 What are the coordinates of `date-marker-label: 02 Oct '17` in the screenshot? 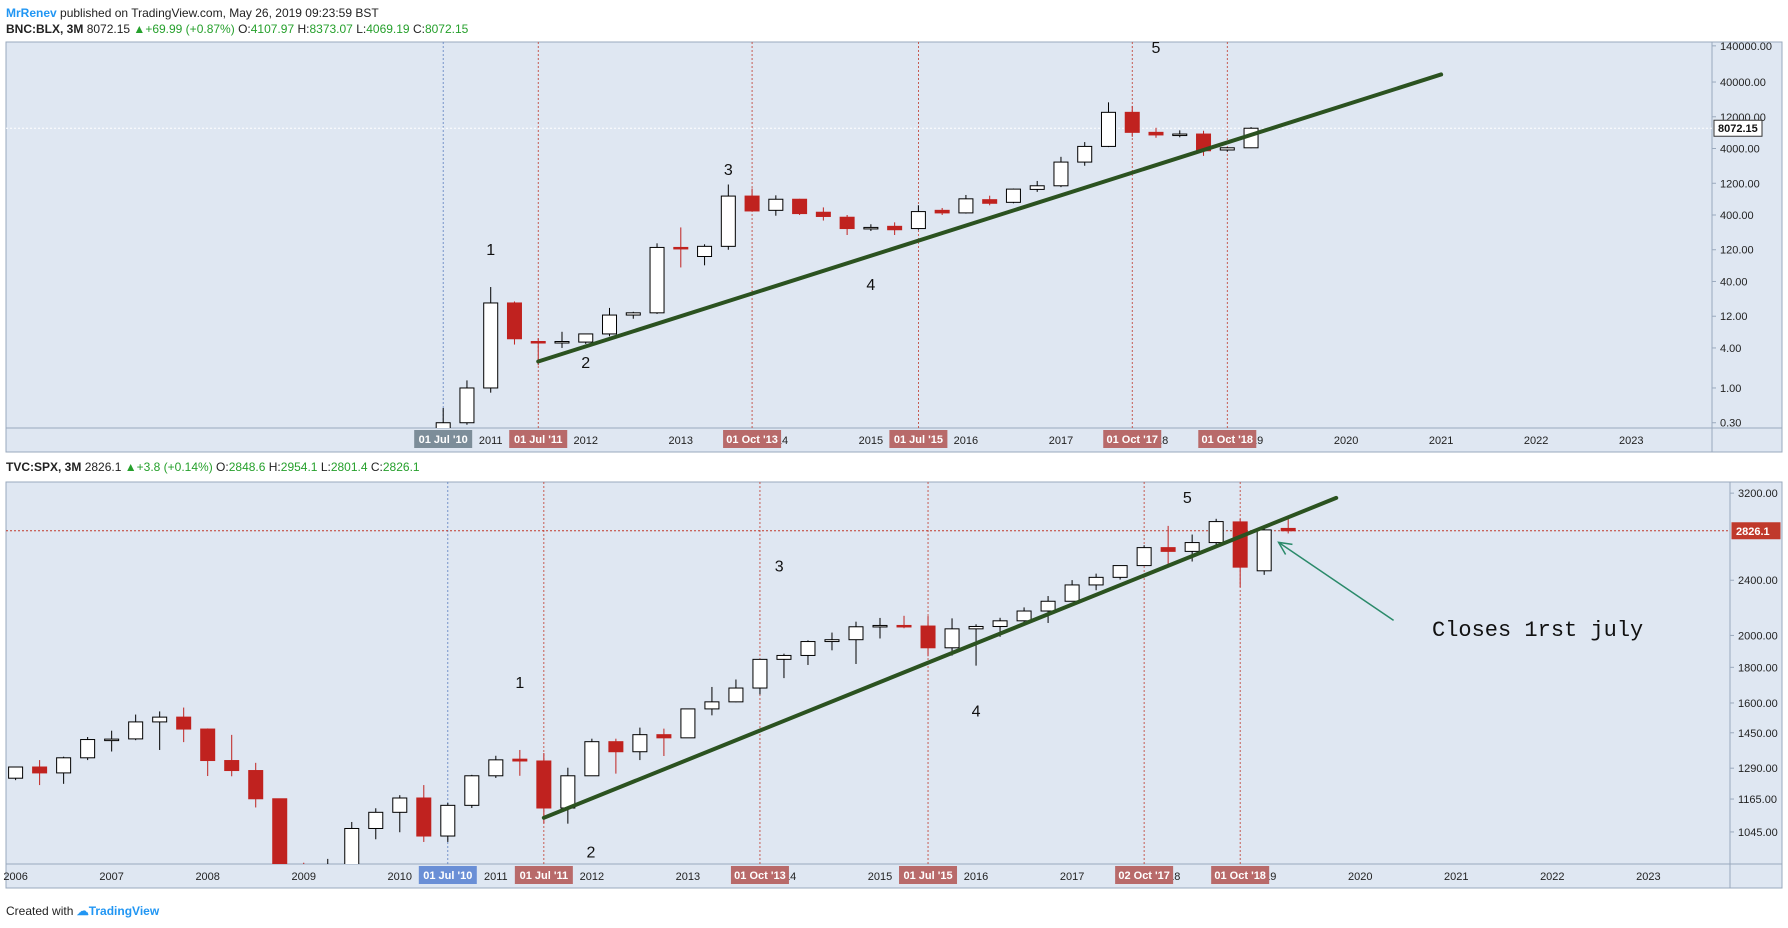 It's located at (1144, 876).